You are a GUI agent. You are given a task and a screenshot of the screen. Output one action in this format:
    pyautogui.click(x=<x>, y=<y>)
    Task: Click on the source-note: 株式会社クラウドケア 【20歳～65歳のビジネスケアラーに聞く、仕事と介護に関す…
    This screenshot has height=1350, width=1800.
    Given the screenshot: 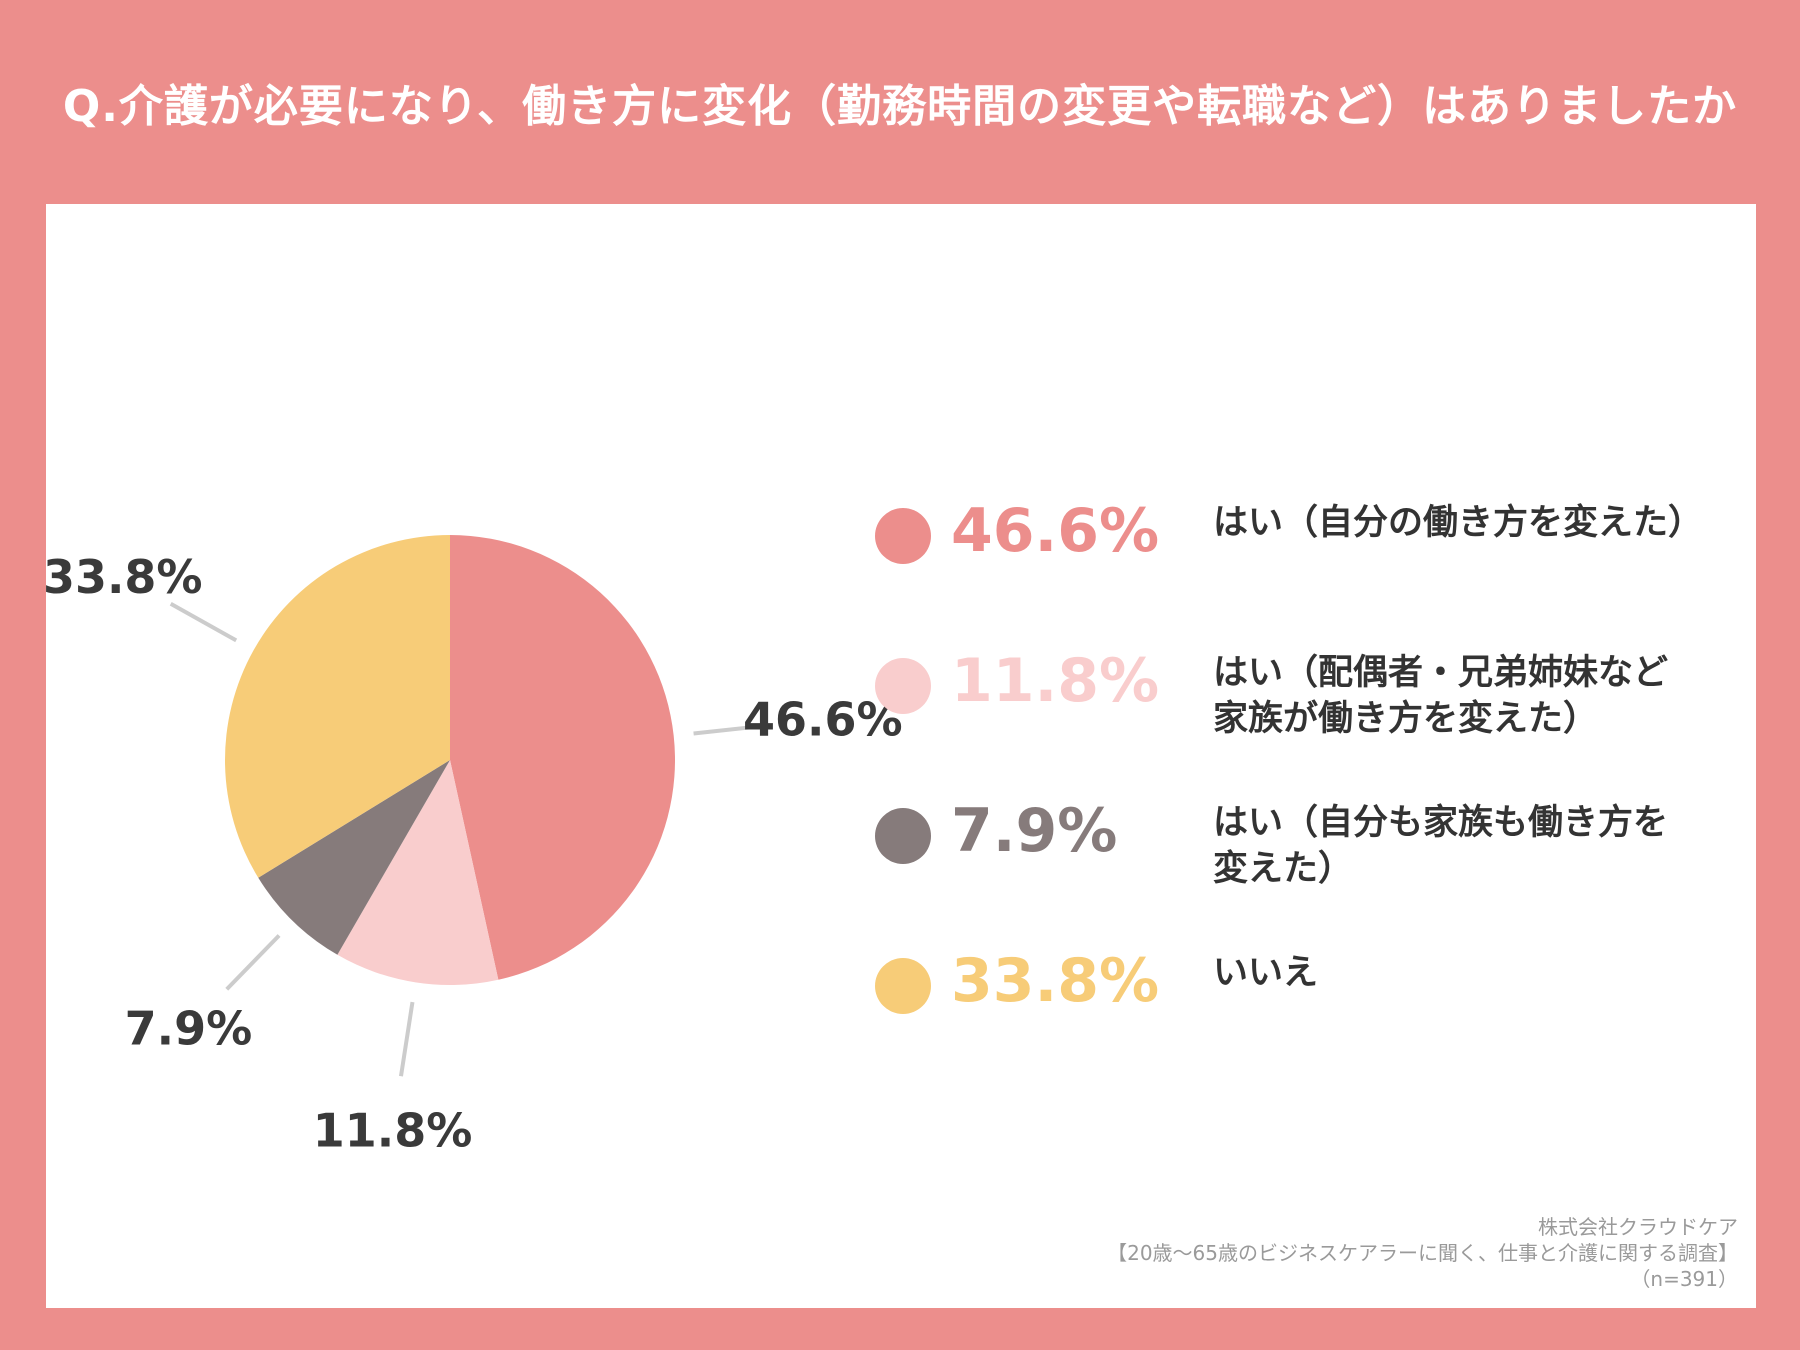 What is the action you would take?
    pyautogui.click(x=1422, y=1253)
    